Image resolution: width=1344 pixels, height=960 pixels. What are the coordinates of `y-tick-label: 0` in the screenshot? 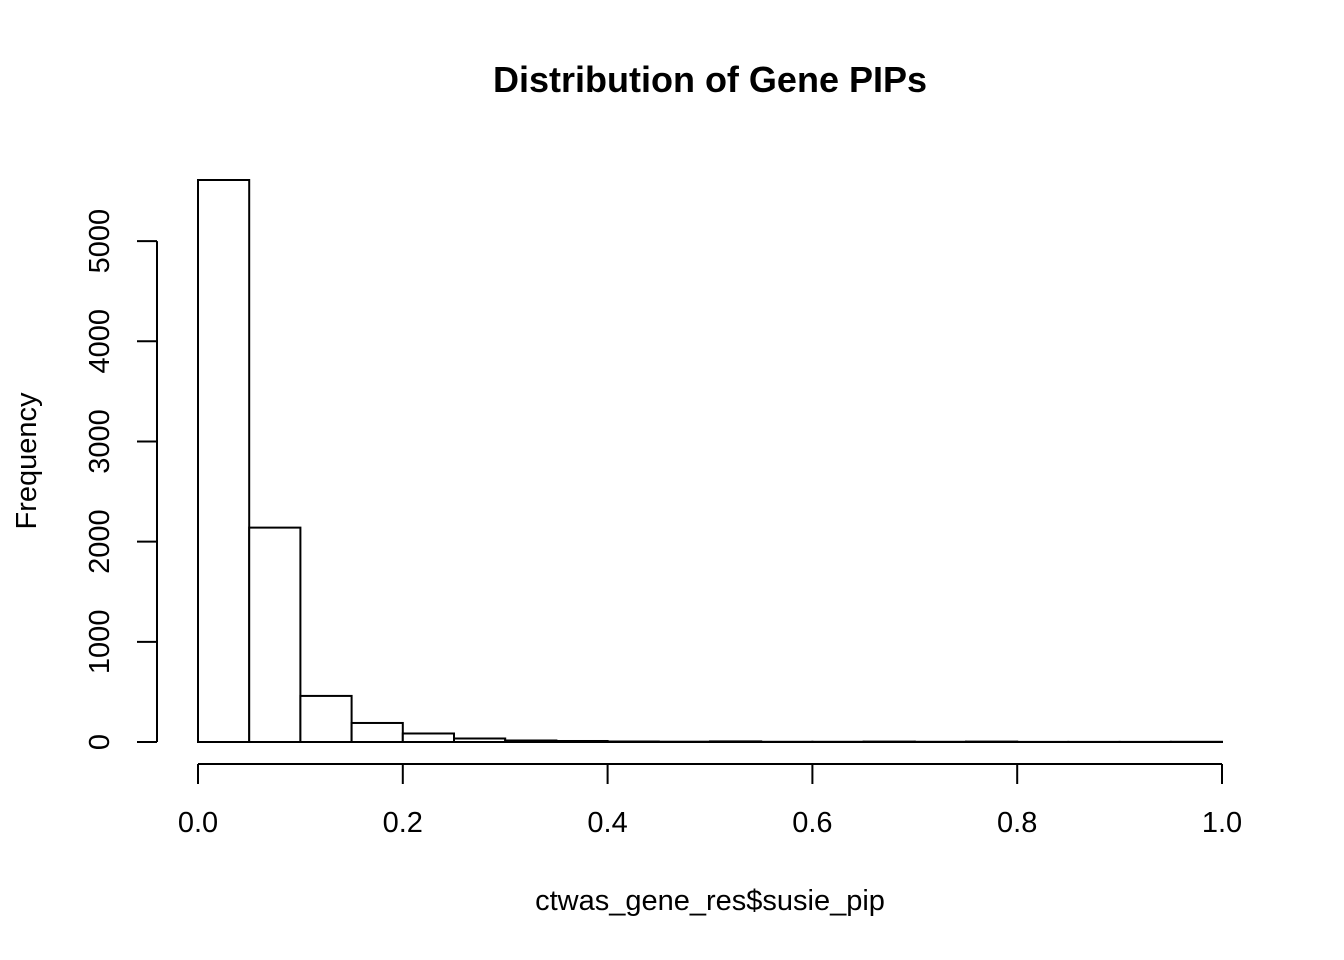 It's located at (100, 742).